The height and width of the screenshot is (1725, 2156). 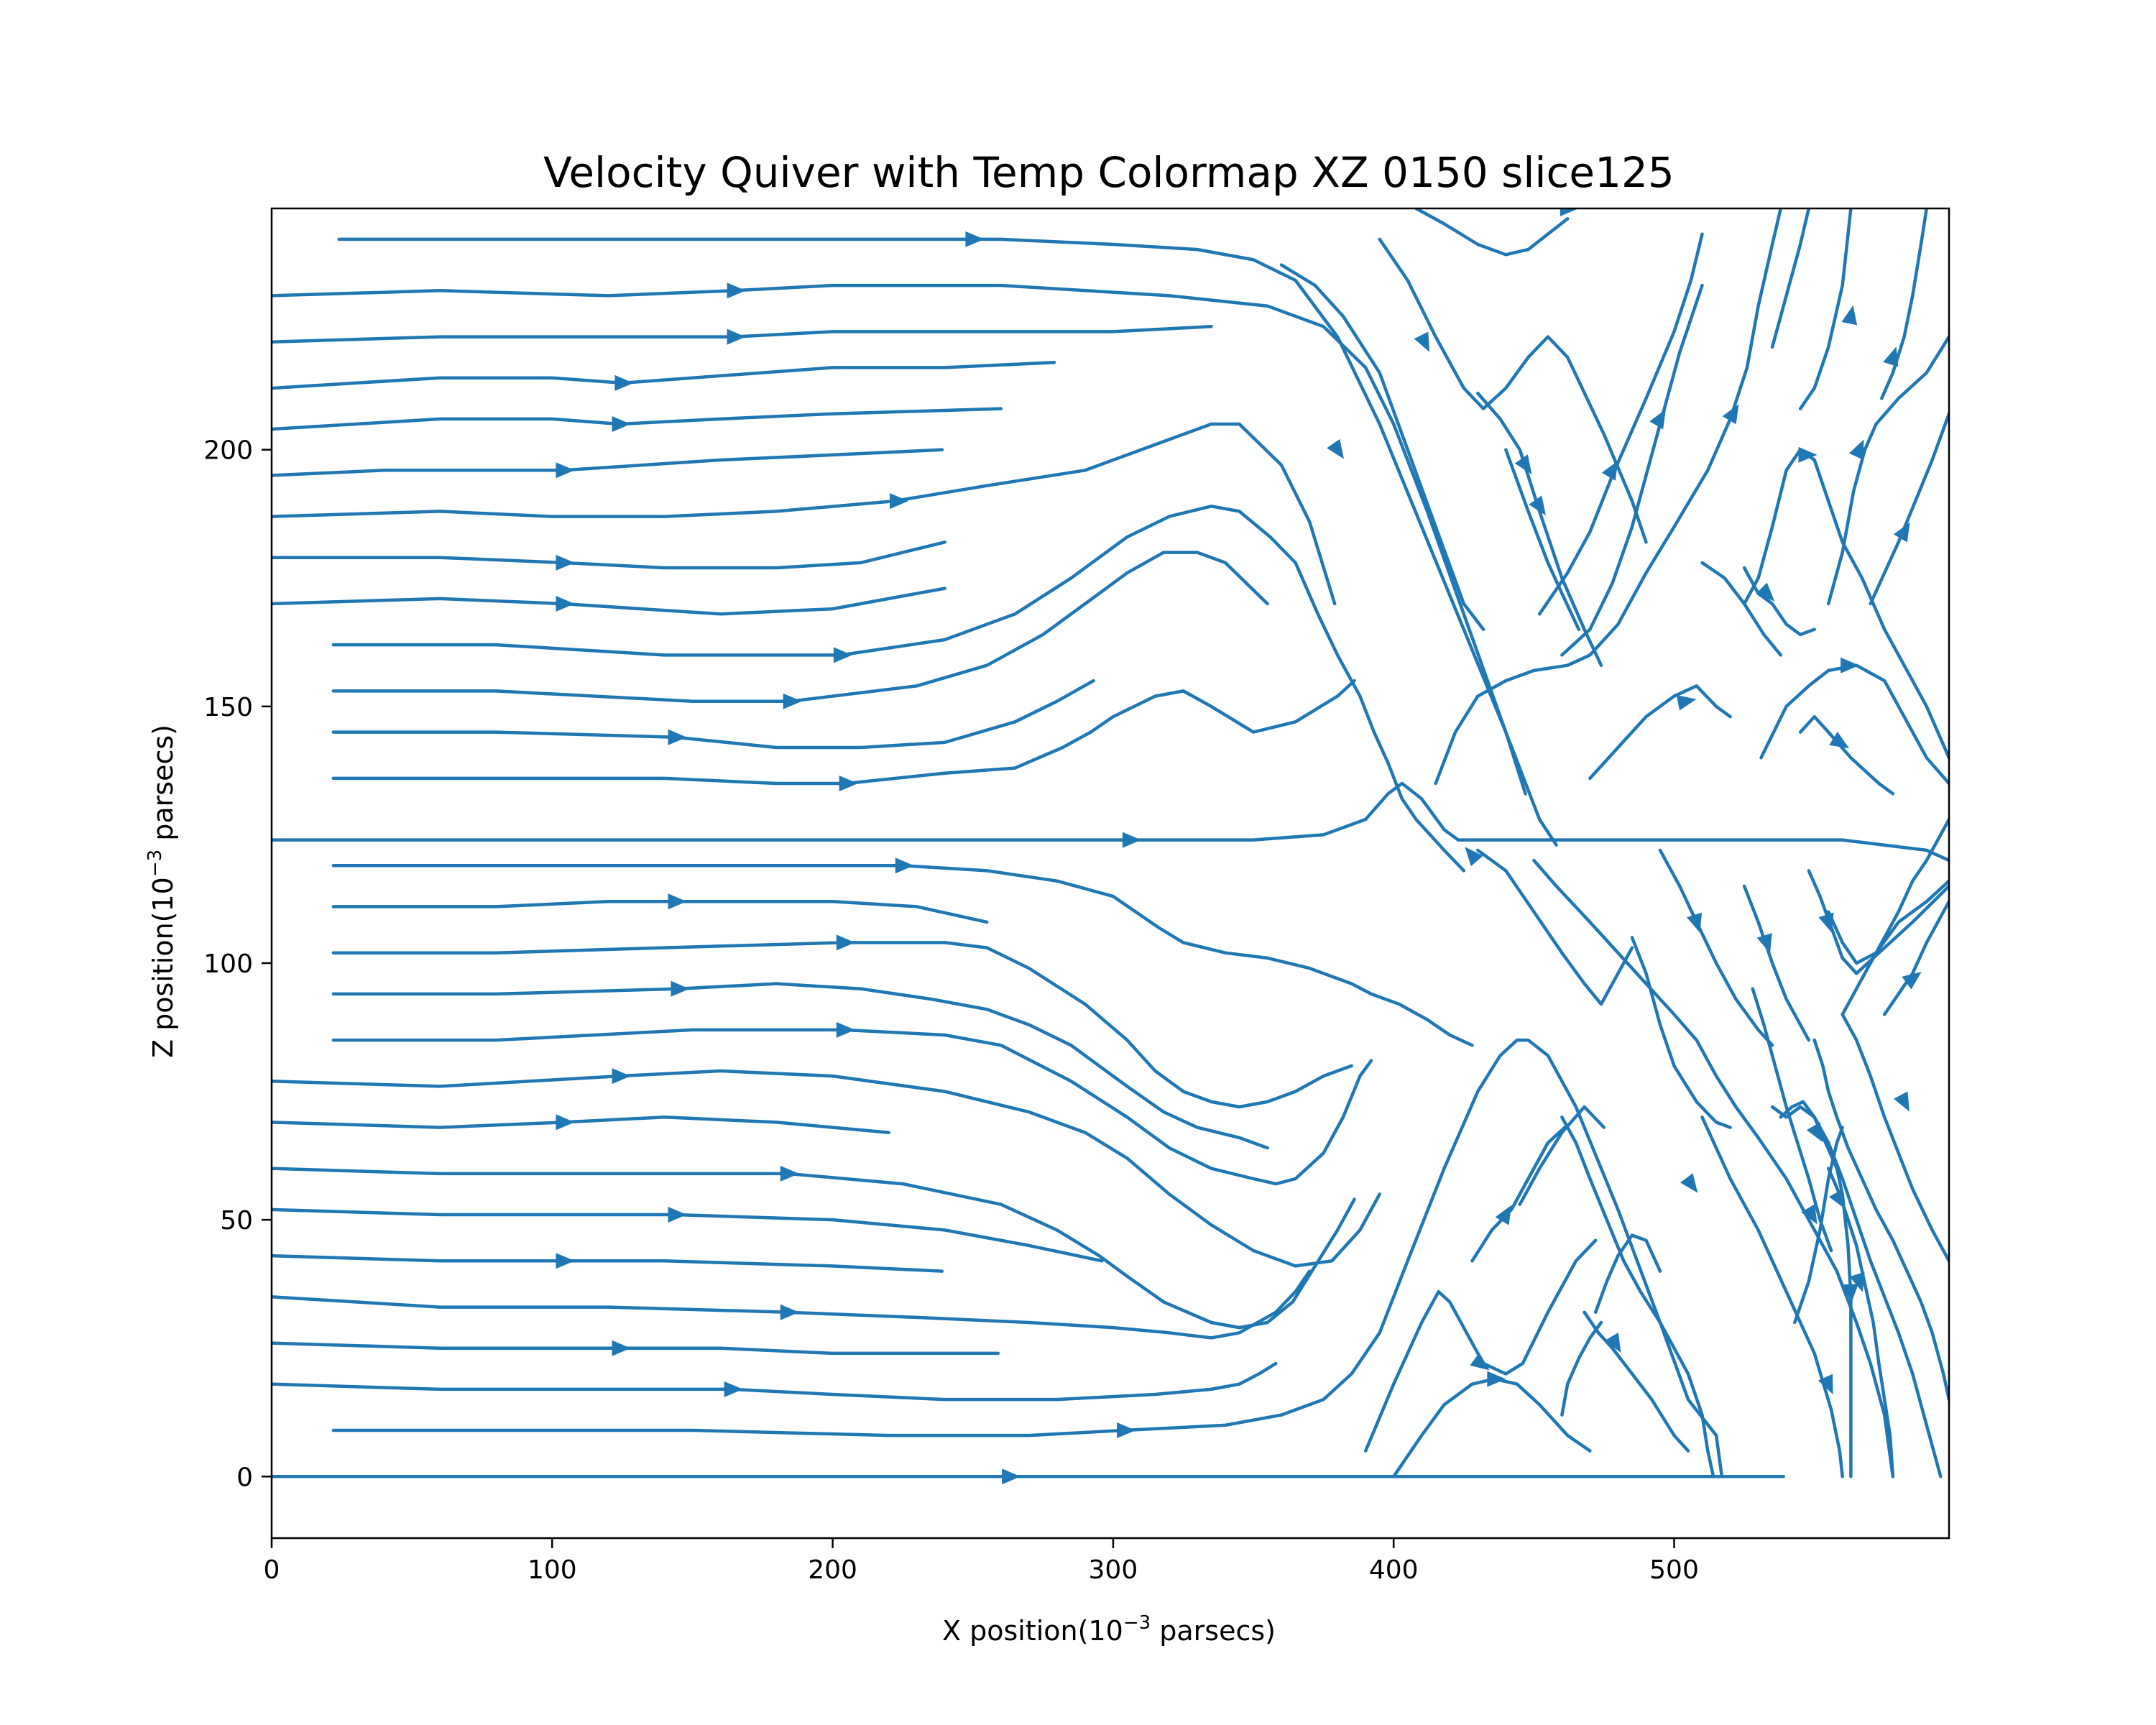 What do you see at coordinates (163, 787) in the screenshot?
I see `y-axis-label-tail: parsecs)` at bounding box center [163, 787].